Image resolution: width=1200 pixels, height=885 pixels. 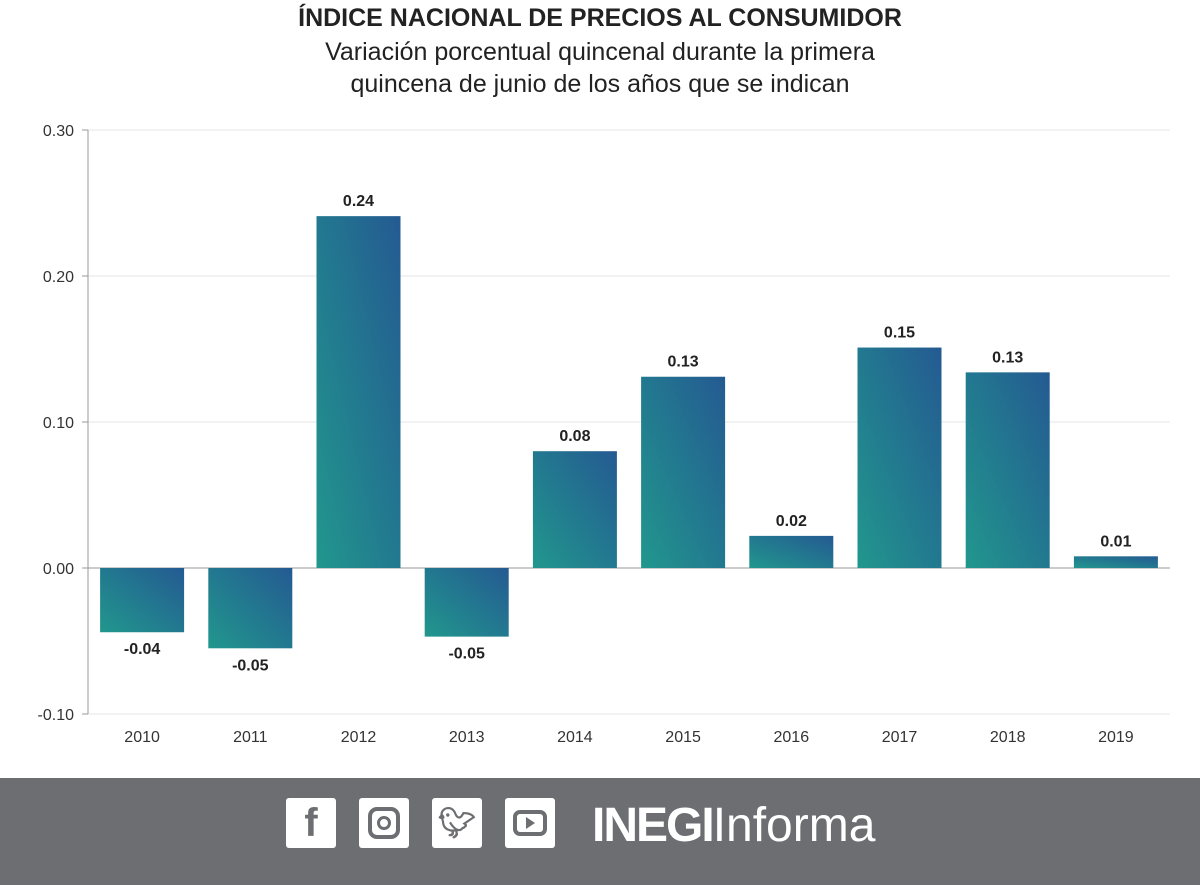 I want to click on y-tick-label: 0.30, so click(x=58, y=131).